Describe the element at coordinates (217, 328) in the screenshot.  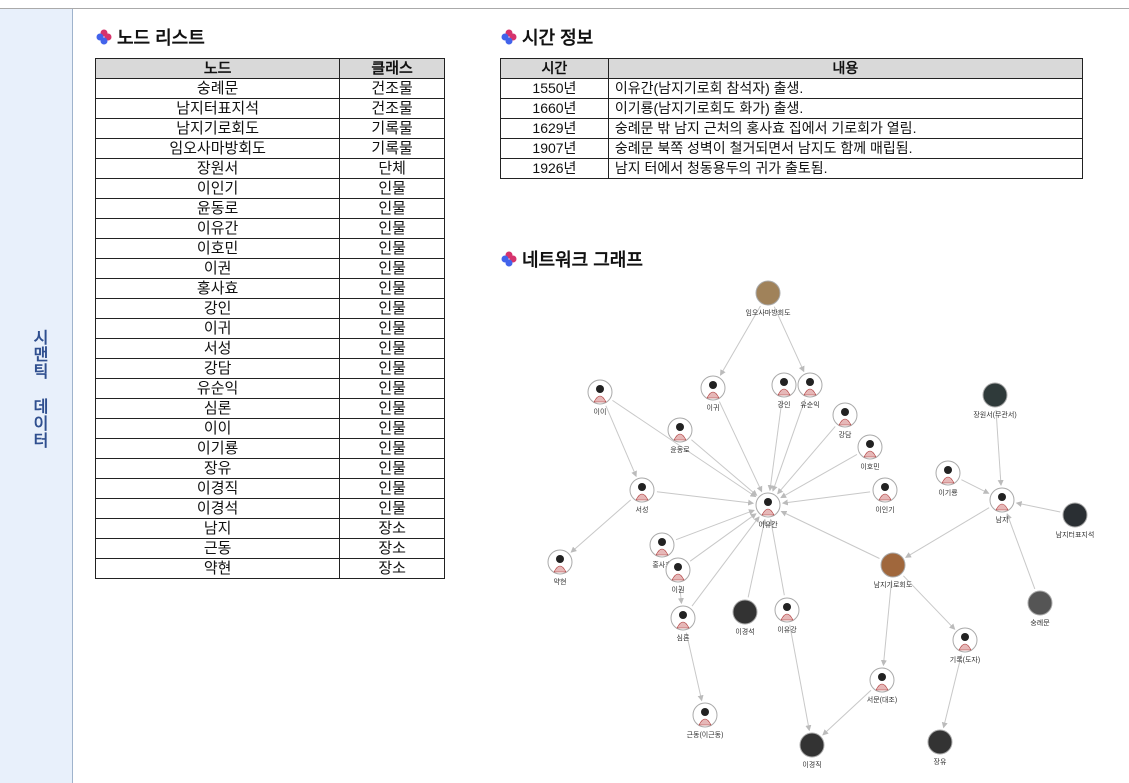
I see `cell: 이귀` at that location.